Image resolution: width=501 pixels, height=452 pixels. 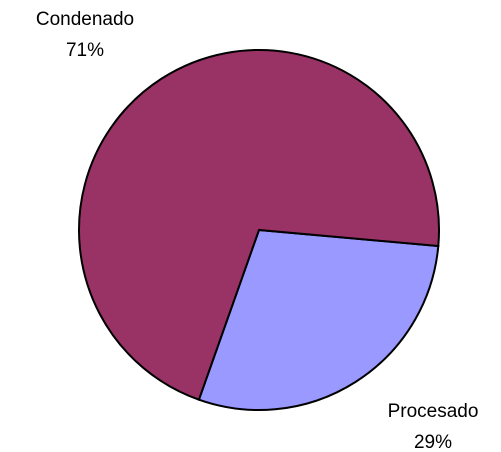 I want to click on slice-value-label: 29%, so click(x=433, y=442).